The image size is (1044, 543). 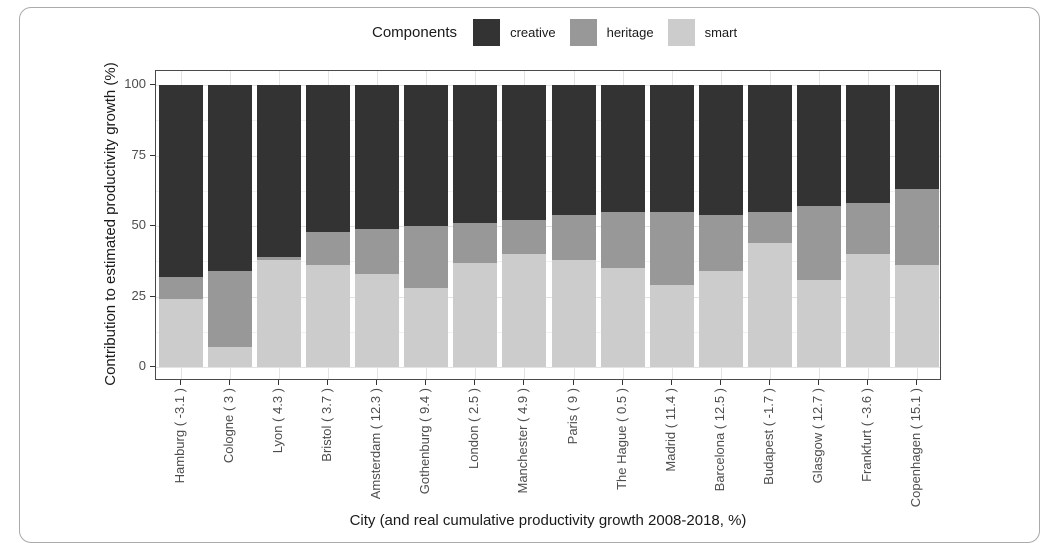 I want to click on x-tick-label: Madrid ( 11.4 ), so click(x=670, y=430).